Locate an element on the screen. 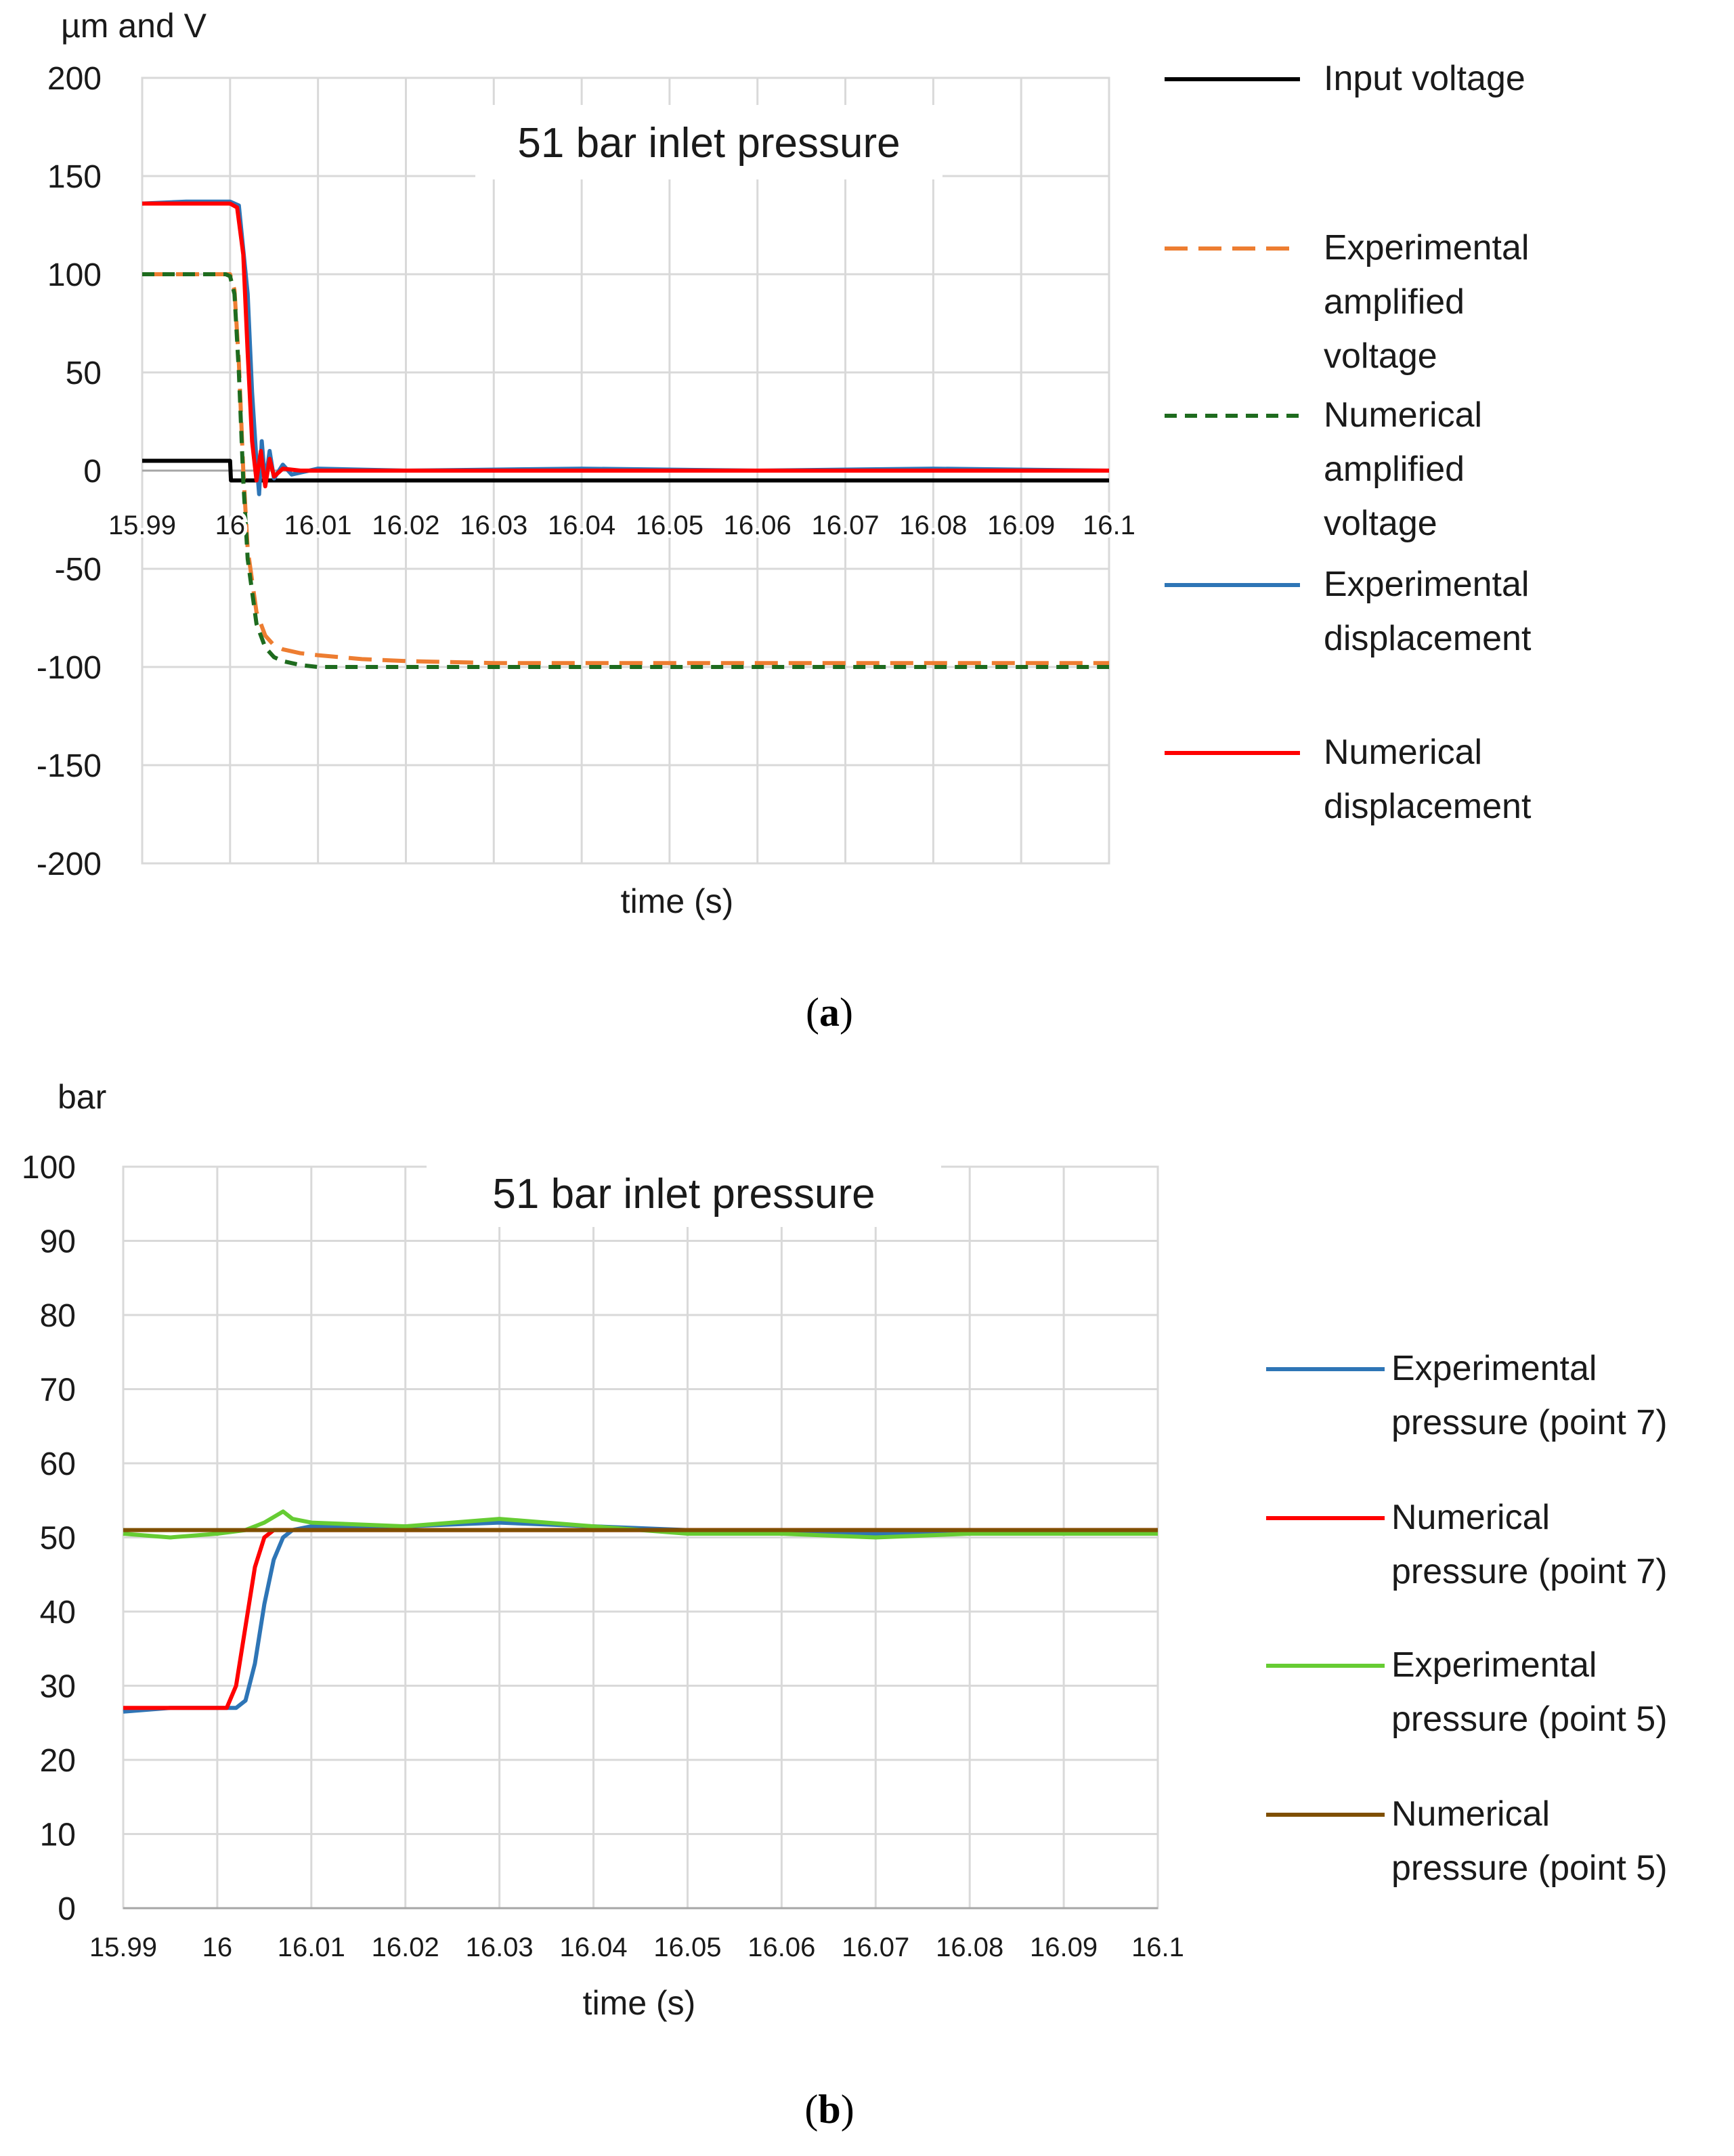 The height and width of the screenshot is (2156, 1734). y-tick-label: 70 is located at coordinates (58, 1390).